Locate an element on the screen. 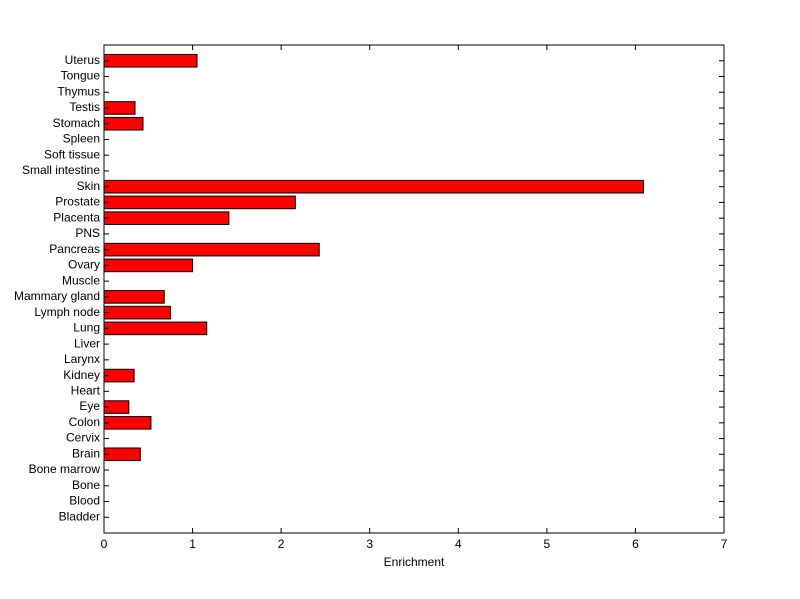  y-tick-label: Mammary gland is located at coordinates (57, 296).